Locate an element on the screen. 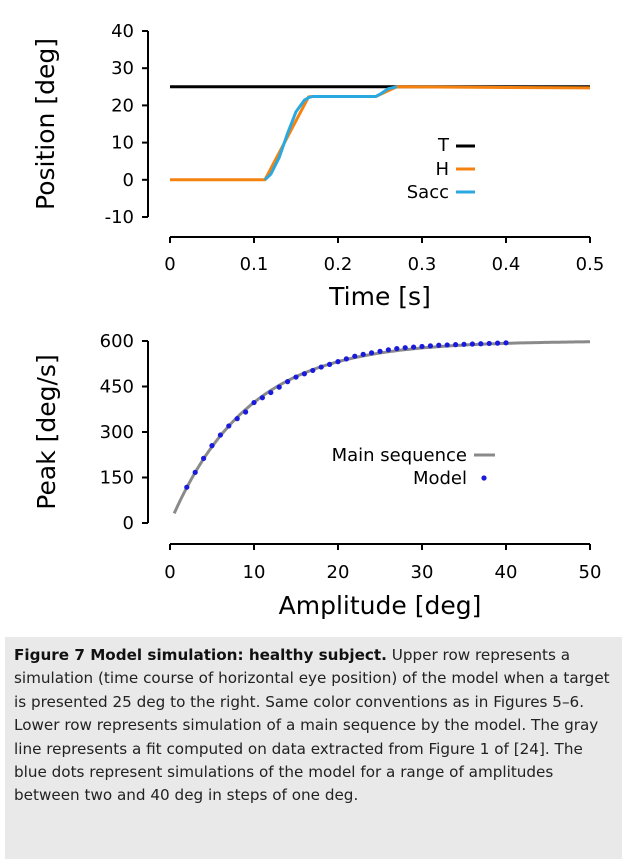 This screenshot has height=863, width=625. x-tick-label: 20 is located at coordinates (338, 572).